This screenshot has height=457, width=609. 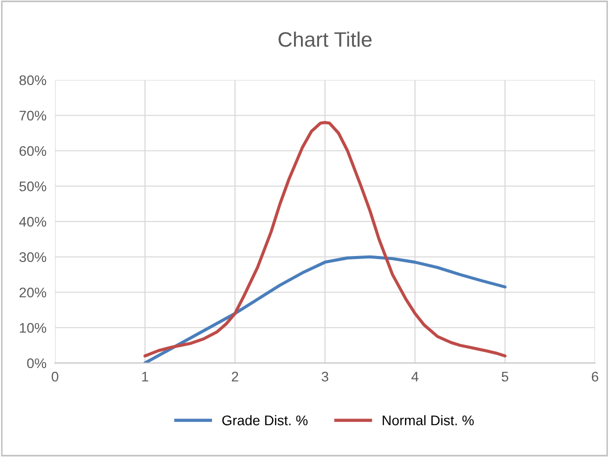 What do you see at coordinates (414, 377) in the screenshot?
I see `x-tick-label: 4` at bounding box center [414, 377].